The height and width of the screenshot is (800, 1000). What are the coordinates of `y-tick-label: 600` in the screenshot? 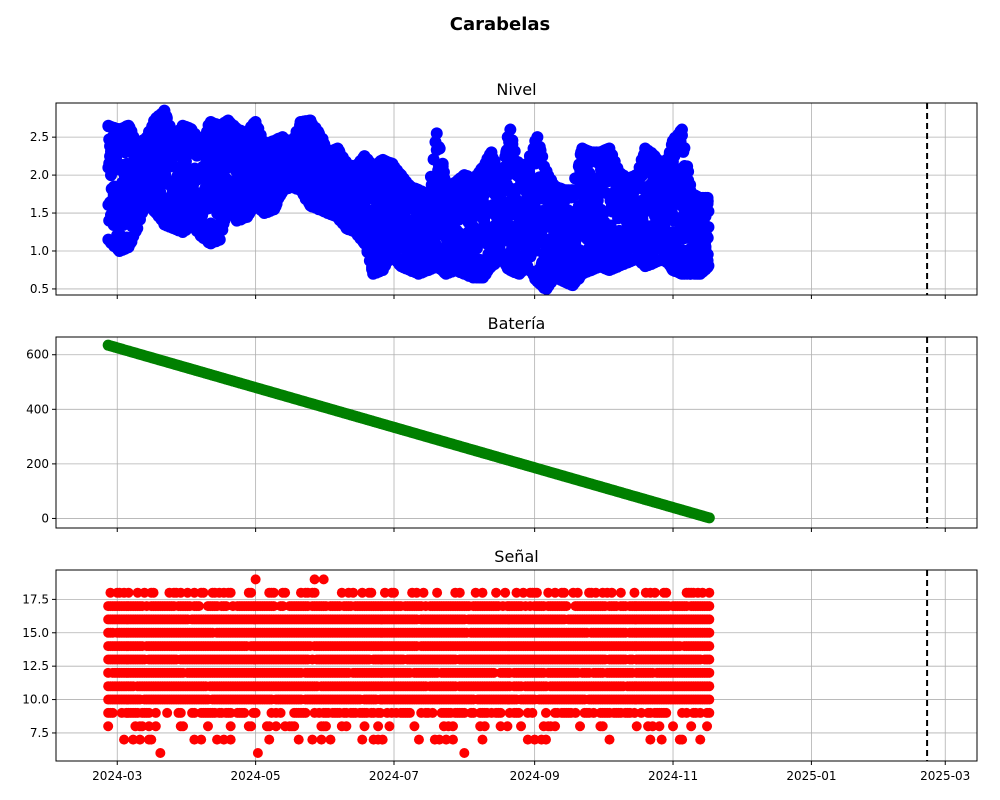 It's located at (37, 355).